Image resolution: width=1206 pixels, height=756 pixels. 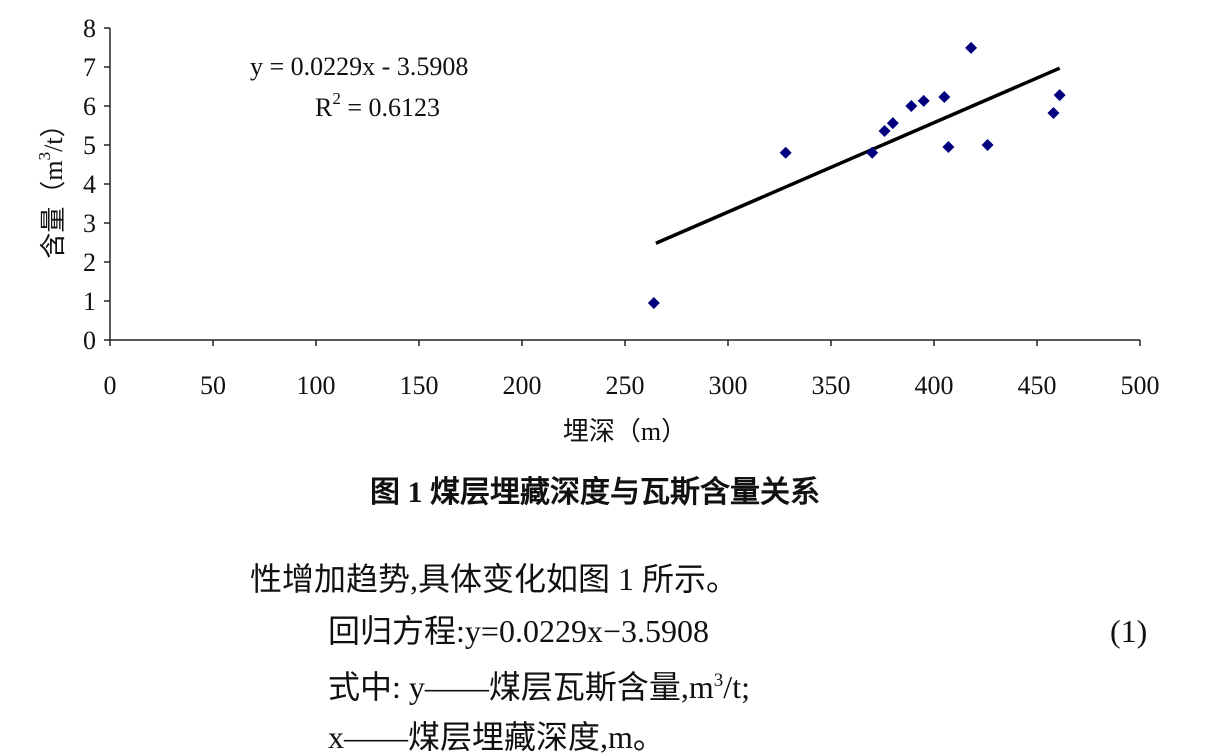 I want to click on y-tick-label: 2, so click(x=89, y=262).